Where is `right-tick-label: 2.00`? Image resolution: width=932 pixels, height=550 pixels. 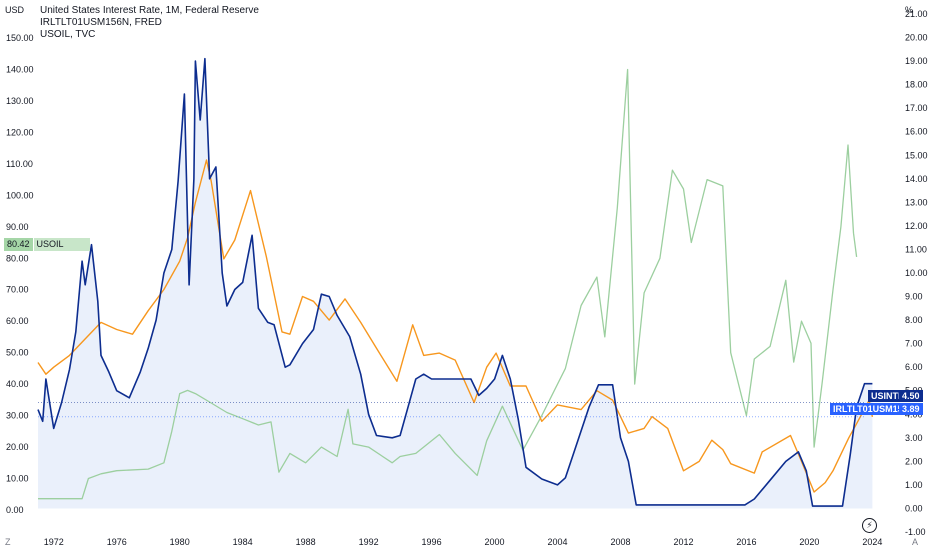 right-tick-label: 2.00 is located at coordinates (914, 461).